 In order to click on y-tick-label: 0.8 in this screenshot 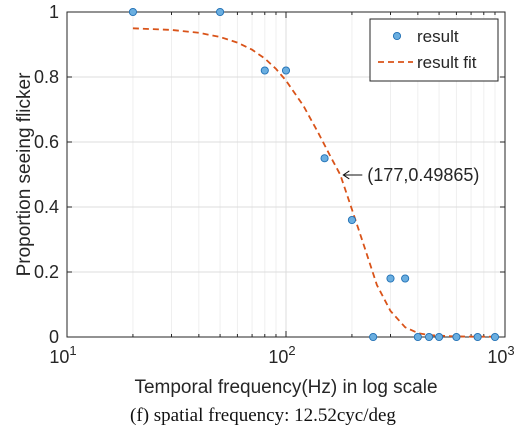, I will do `click(46, 77)`.